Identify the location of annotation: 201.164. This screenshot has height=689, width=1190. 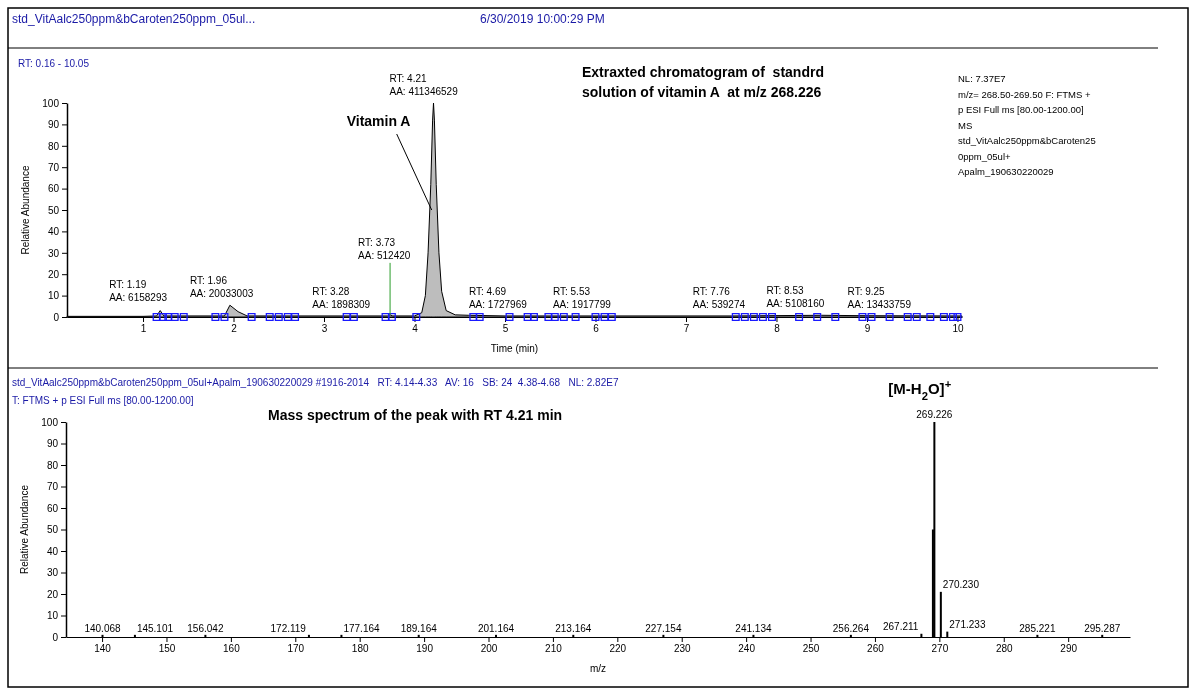
(496, 629).